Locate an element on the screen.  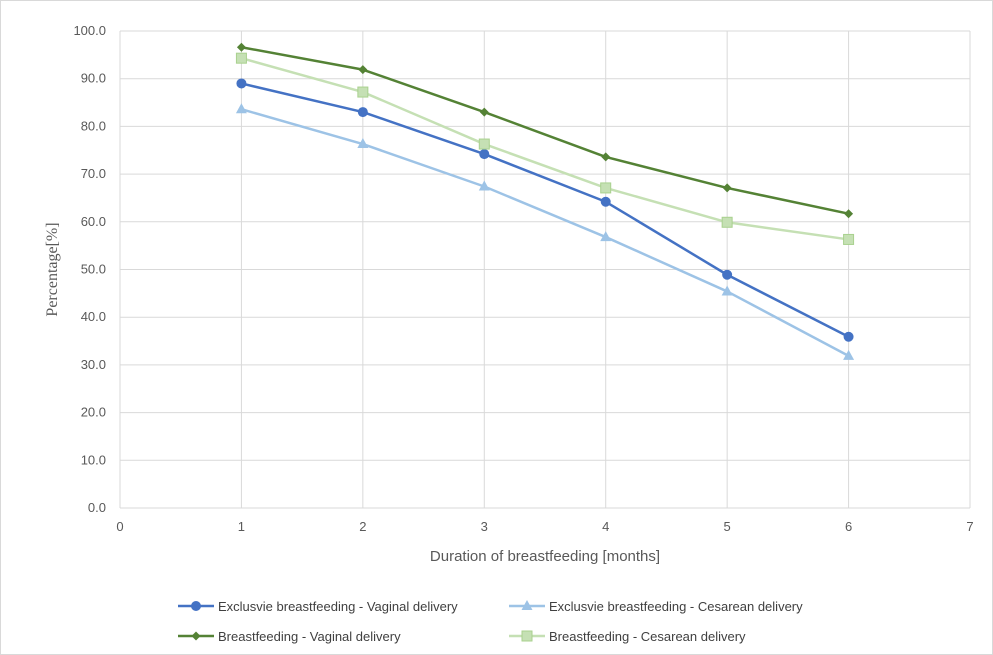
x-tick-label: 3 is located at coordinates (484, 526).